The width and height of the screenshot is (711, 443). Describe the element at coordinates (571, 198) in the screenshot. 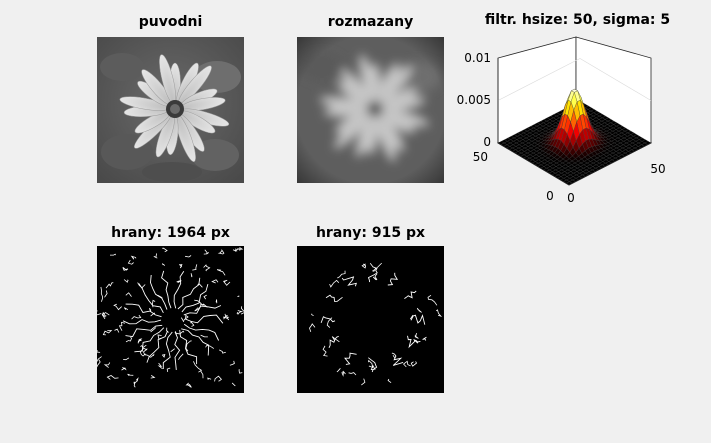

I see `x-tick-label-0: 0` at that location.